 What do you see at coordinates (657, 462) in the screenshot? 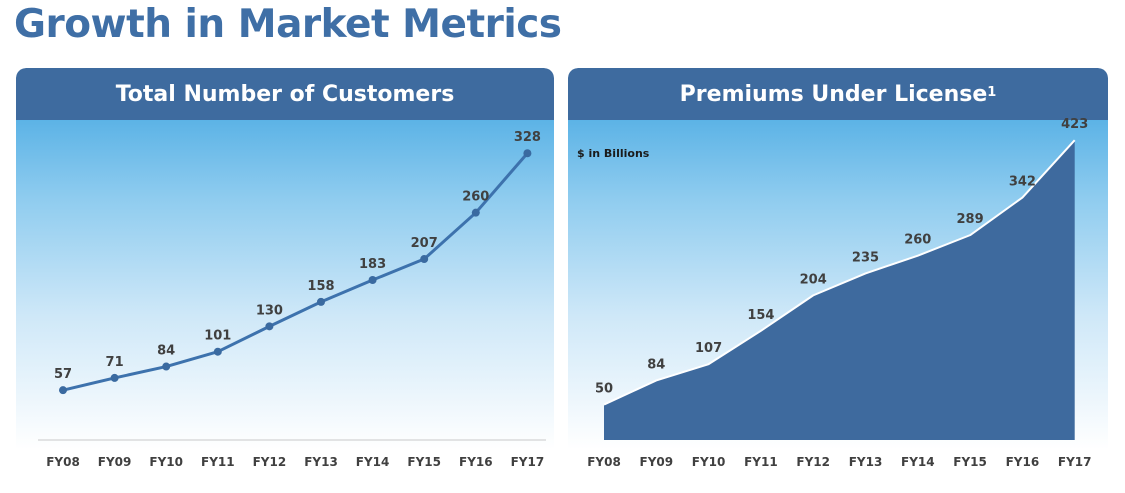
I see `premiums-tick-label-fy09: FY09` at bounding box center [657, 462].